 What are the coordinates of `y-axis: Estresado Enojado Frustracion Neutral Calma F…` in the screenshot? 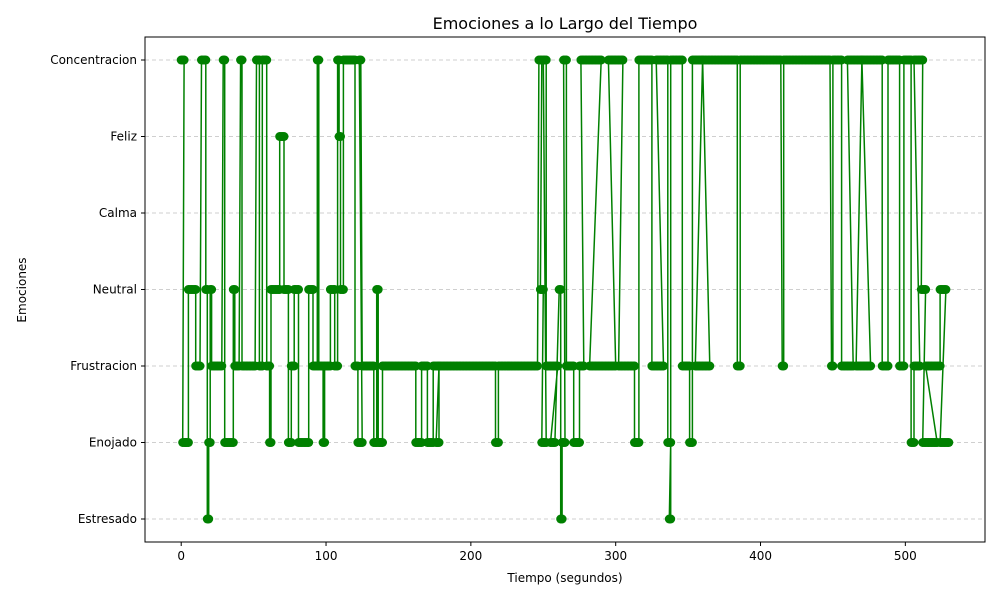 It's located at (97, 289).